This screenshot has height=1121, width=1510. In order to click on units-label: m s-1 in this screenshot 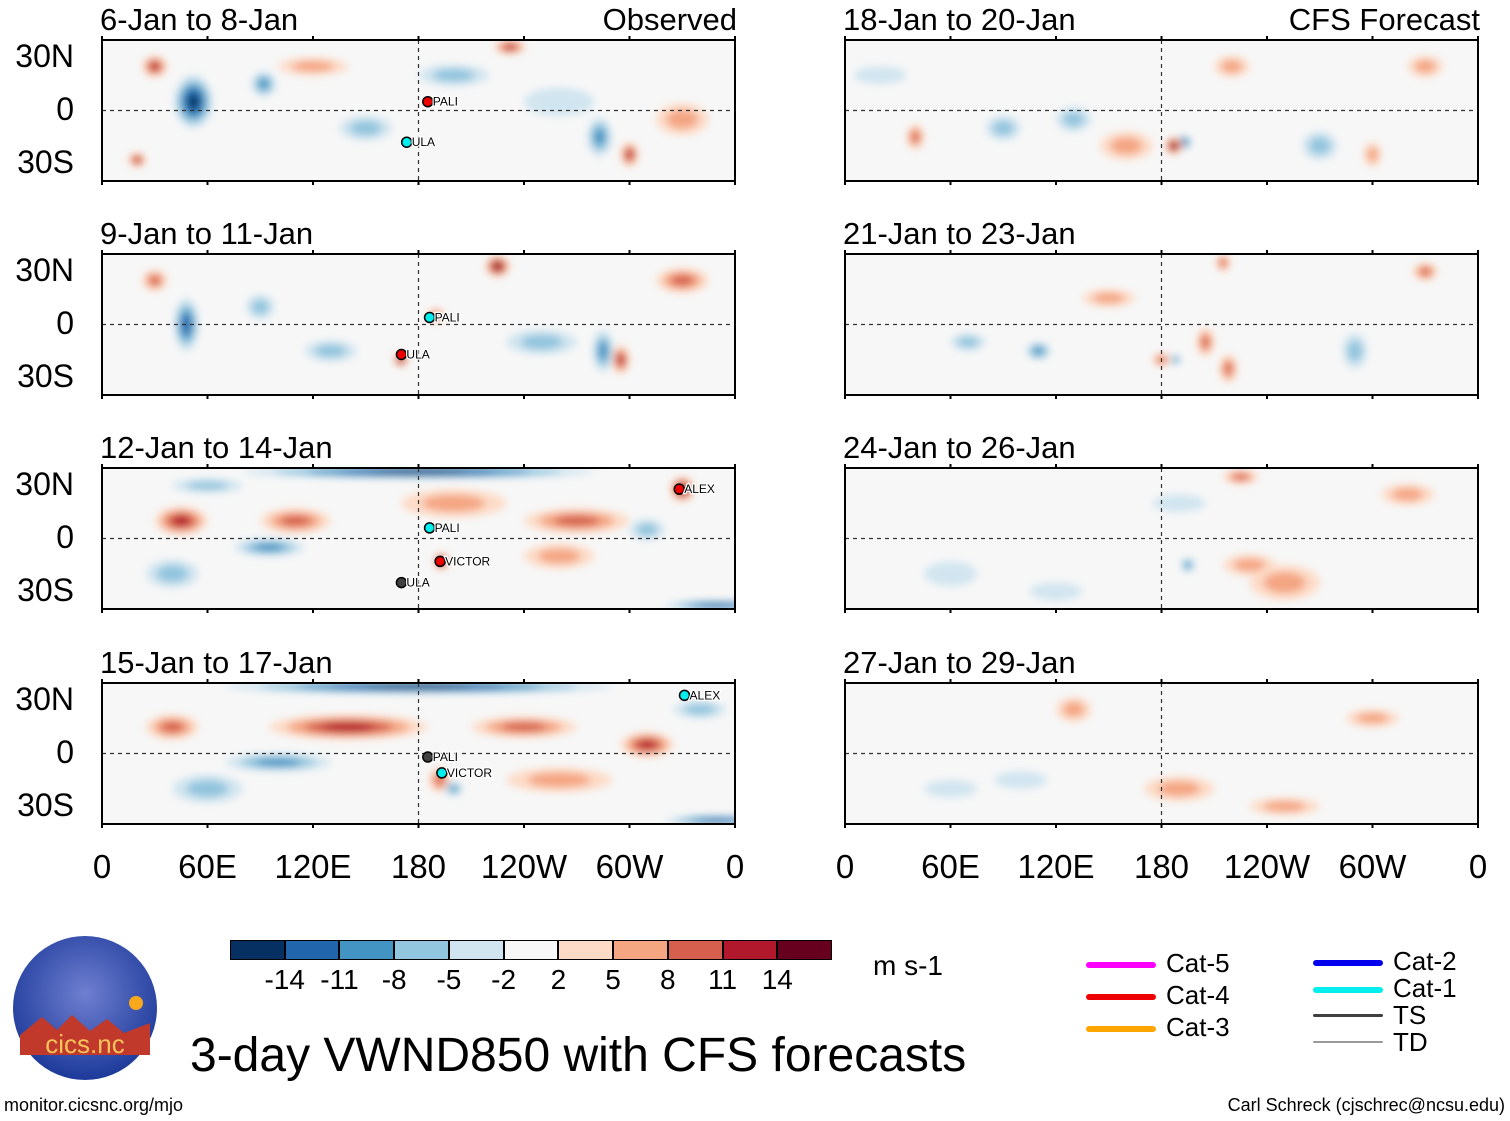, I will do `click(908, 965)`.